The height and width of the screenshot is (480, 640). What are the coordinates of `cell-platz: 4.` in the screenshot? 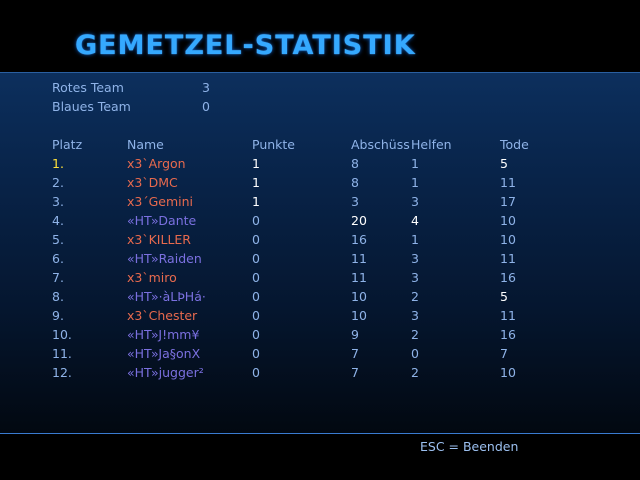 It's located at (58, 220).